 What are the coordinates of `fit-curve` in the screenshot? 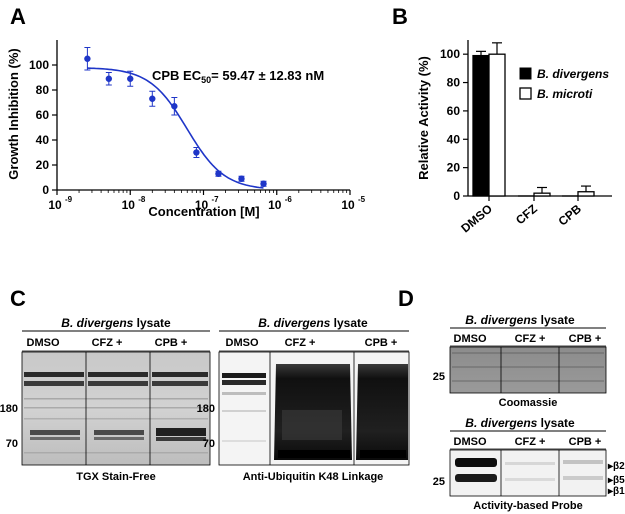 It's located at (175, 128).